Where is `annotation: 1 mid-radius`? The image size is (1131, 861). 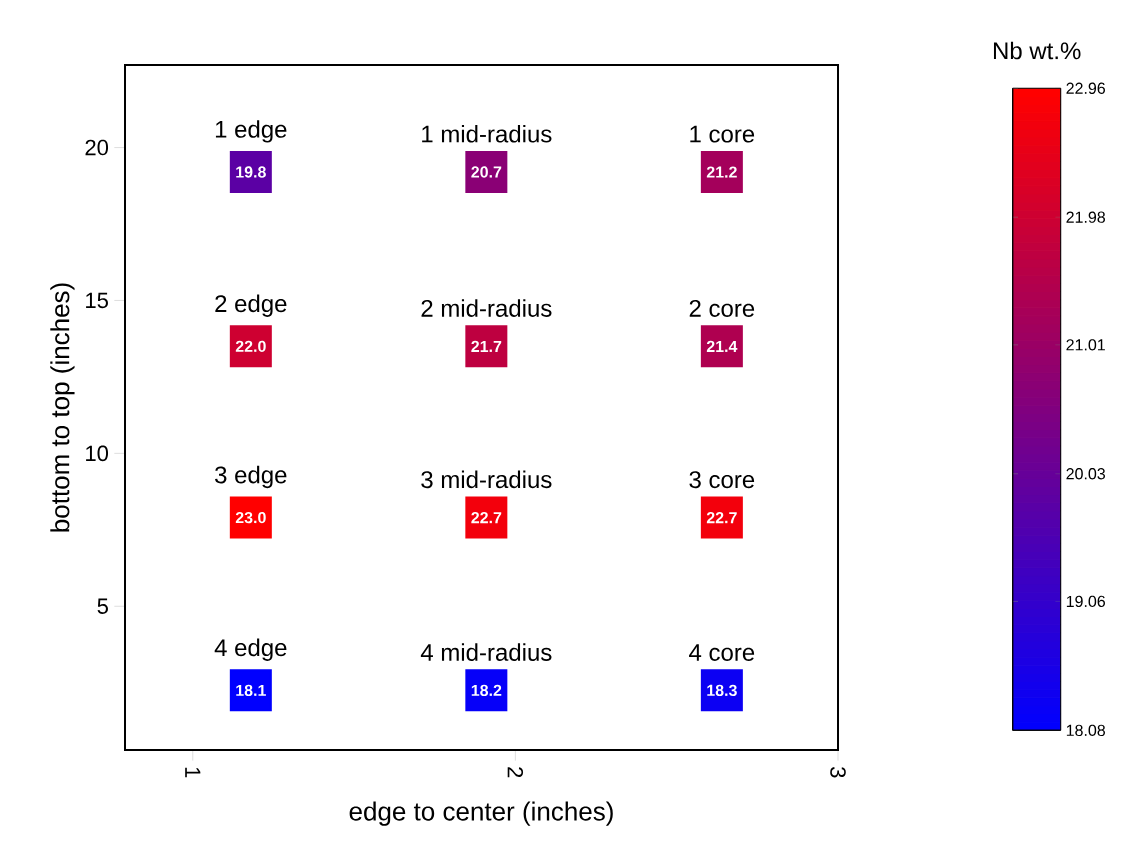
annotation: 1 mid-radius is located at coordinates (487, 133).